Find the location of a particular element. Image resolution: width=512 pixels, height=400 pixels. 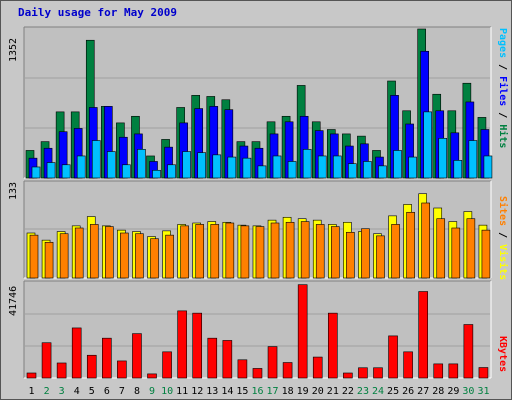

day-label: 20 is located at coordinates (318, 391).